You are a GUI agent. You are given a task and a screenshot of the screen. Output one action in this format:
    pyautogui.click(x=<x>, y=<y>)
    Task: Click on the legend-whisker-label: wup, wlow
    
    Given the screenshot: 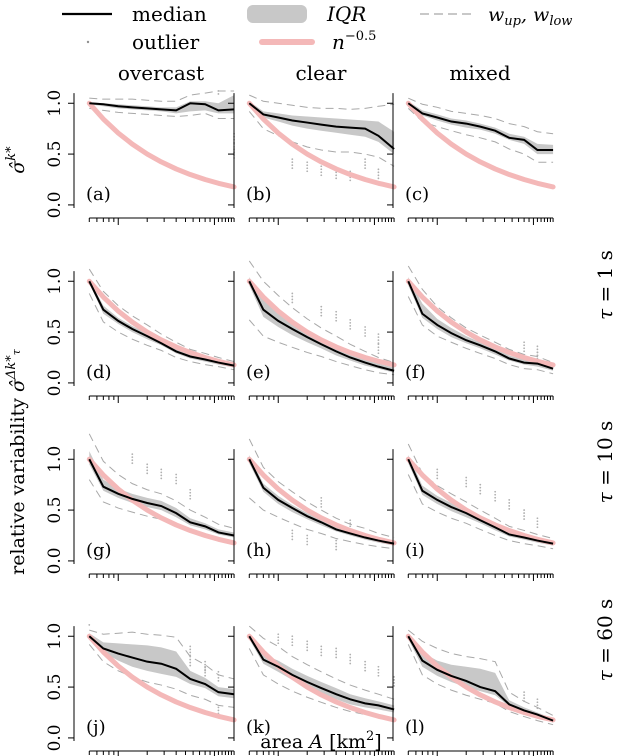 What is the action you would take?
    pyautogui.click(x=530, y=16)
    